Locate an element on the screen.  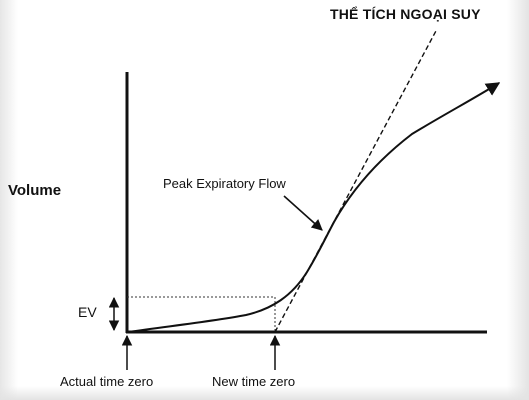
peak-flow-label: Peak Expiratory Flow is located at coordinates (224, 183).